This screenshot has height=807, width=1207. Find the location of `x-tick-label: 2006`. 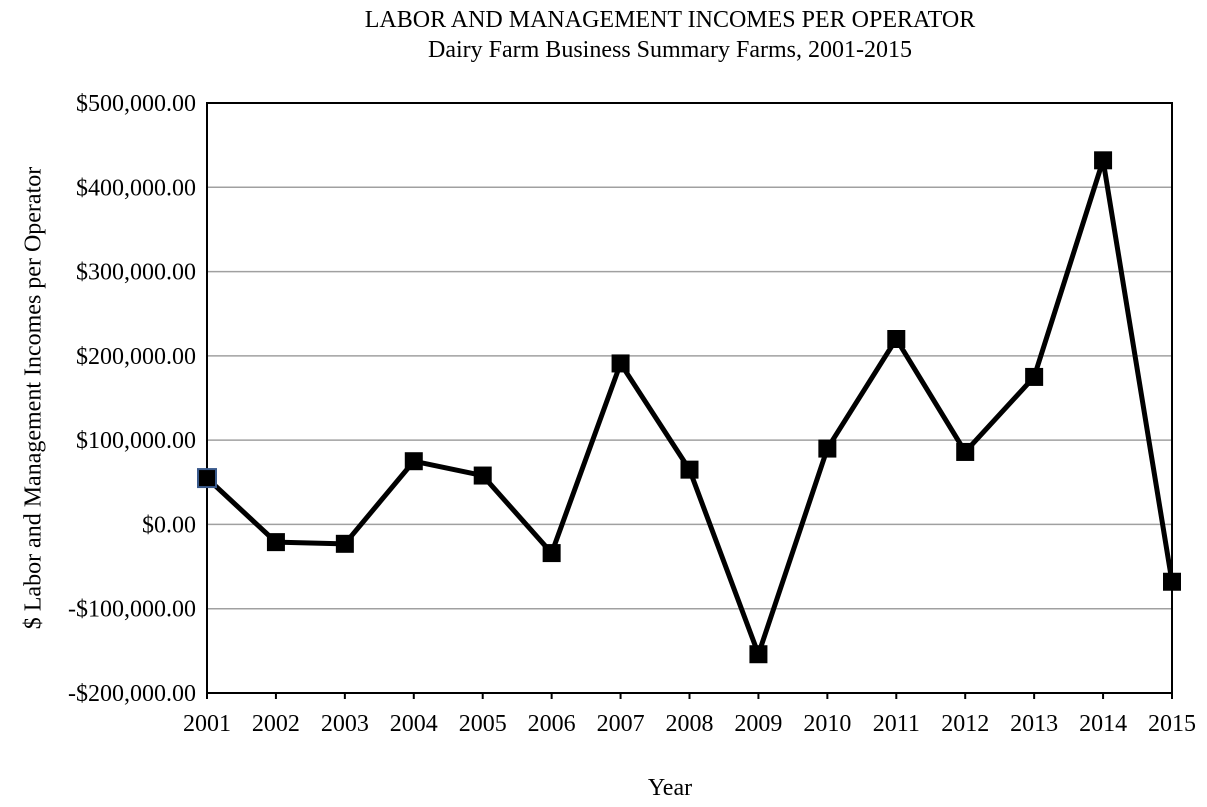

x-tick-label: 2006 is located at coordinates (552, 724).